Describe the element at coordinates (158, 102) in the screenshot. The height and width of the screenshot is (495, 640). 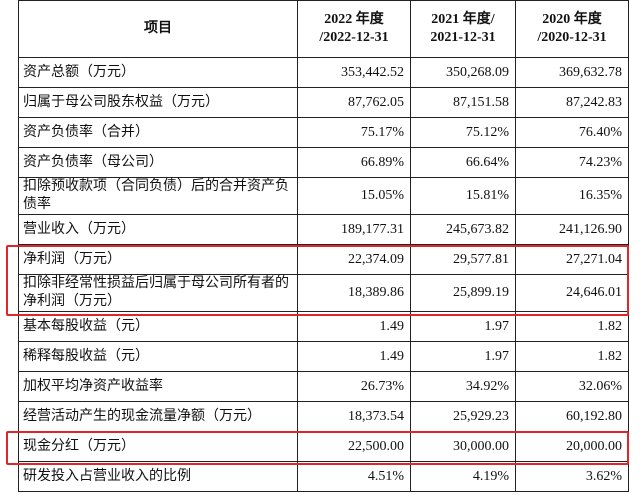
I see `row-label: 归属于母公司股东权益（万元）` at that location.